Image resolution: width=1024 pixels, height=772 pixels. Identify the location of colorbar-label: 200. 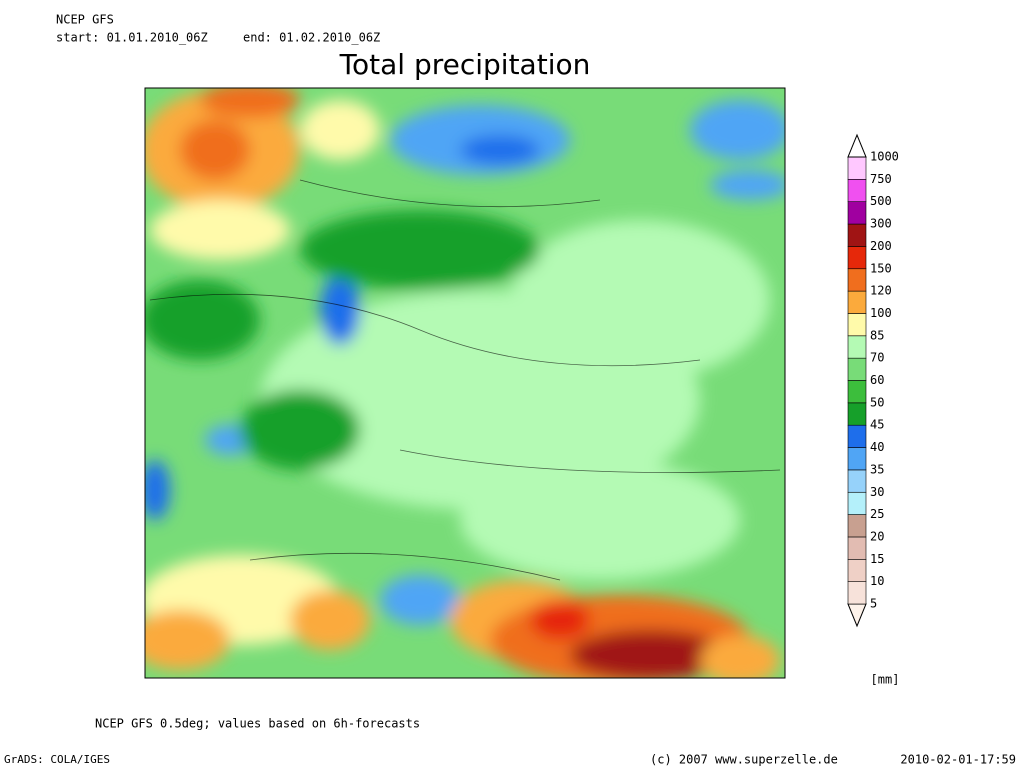
(881, 246).